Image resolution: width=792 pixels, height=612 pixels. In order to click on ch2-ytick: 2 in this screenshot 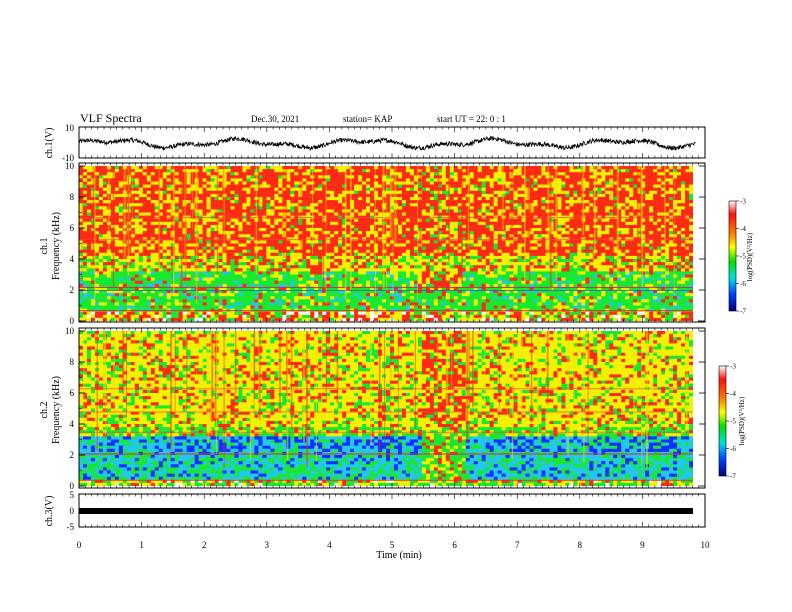, I will do `click(72, 455)`.